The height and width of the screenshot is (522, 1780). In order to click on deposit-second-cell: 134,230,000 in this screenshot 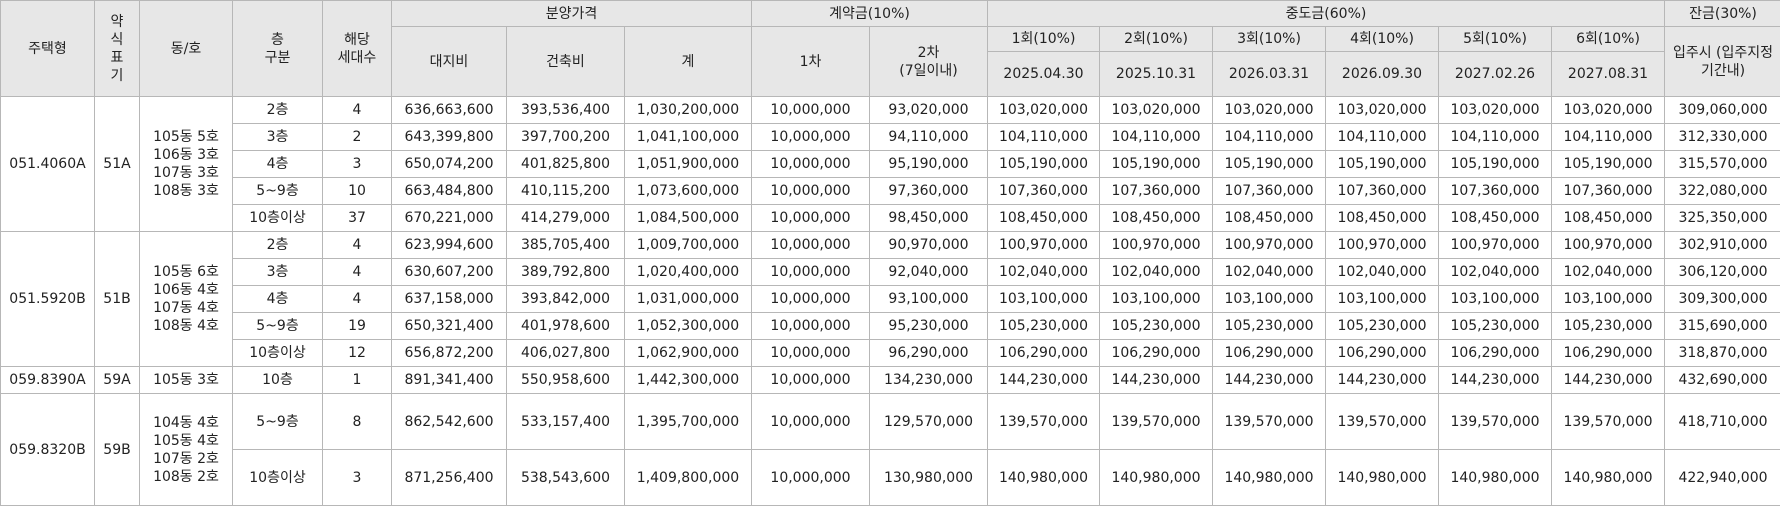, I will do `click(928, 380)`.